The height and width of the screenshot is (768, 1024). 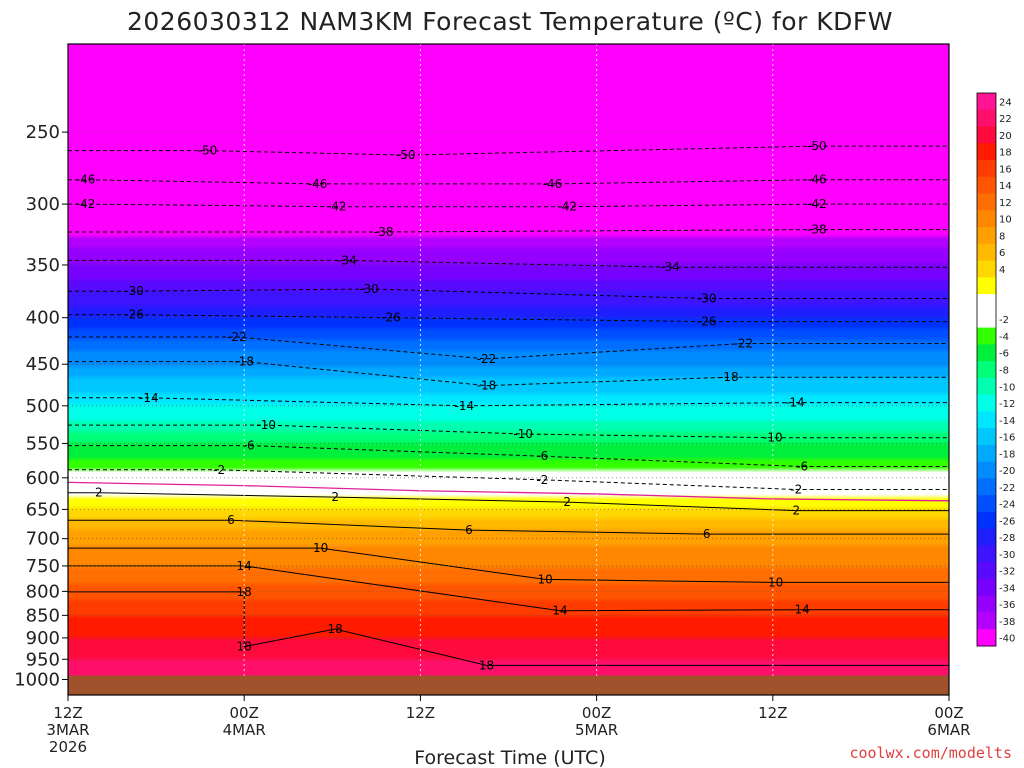 What do you see at coordinates (1007, 588) in the screenshot?
I see `colorbar-label: -34` at bounding box center [1007, 588].